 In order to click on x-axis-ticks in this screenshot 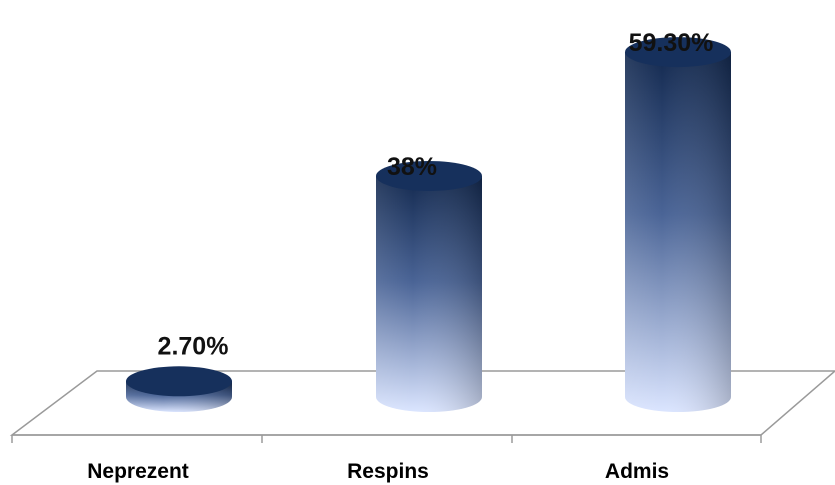, I will do `click(386, 439)`.